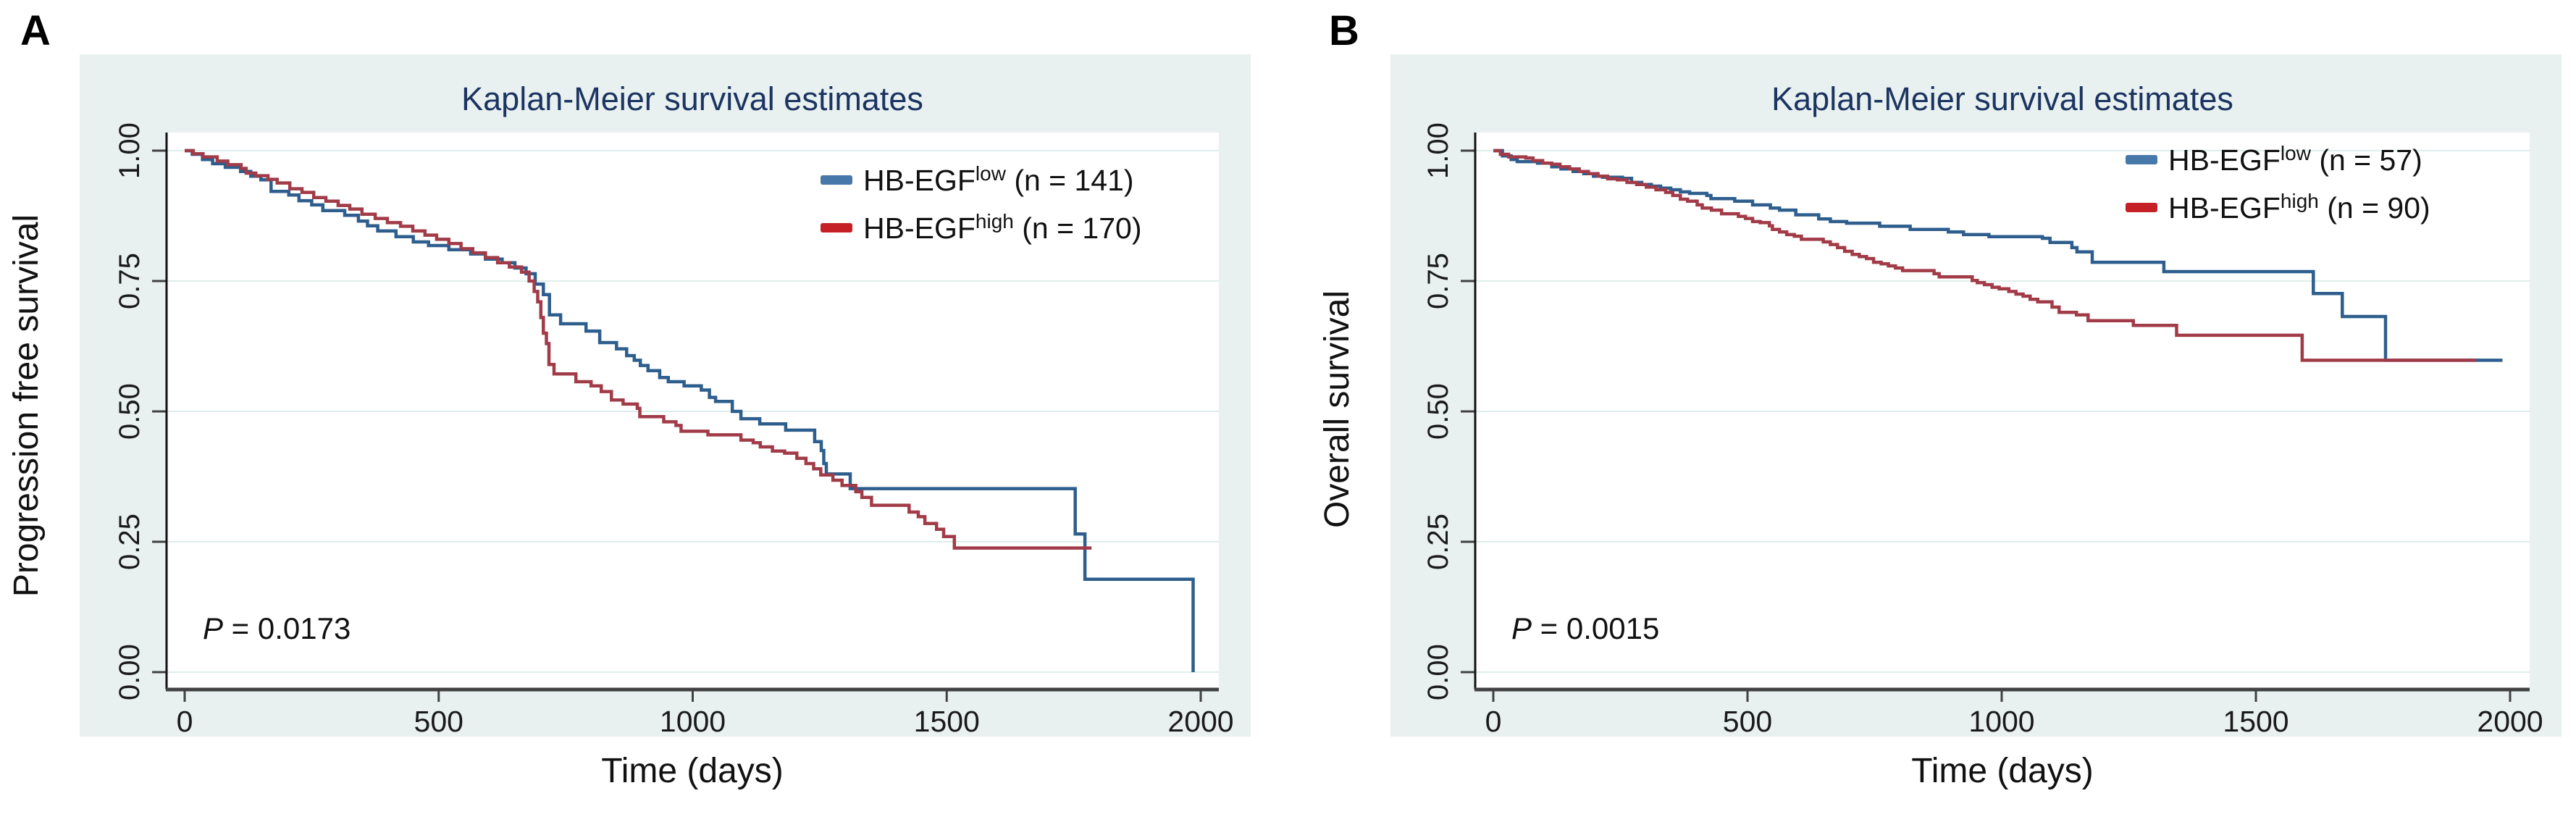  What do you see at coordinates (35, 30) in the screenshot?
I see `panel-a-letter: A` at bounding box center [35, 30].